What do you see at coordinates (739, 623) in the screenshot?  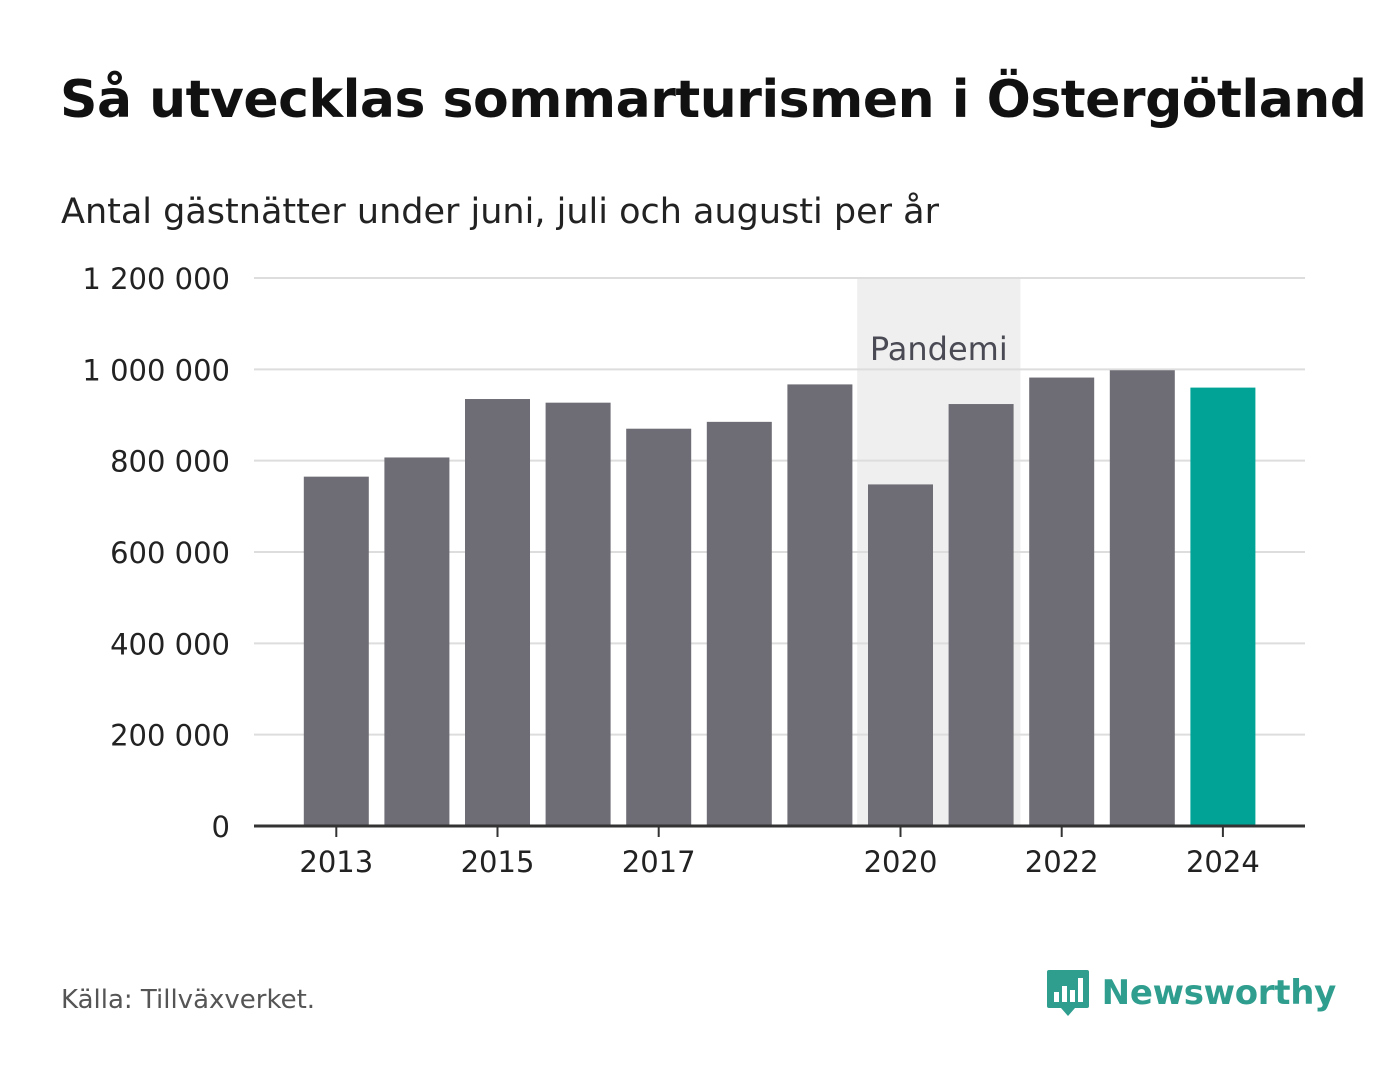 I see `bar-2018` at bounding box center [739, 623].